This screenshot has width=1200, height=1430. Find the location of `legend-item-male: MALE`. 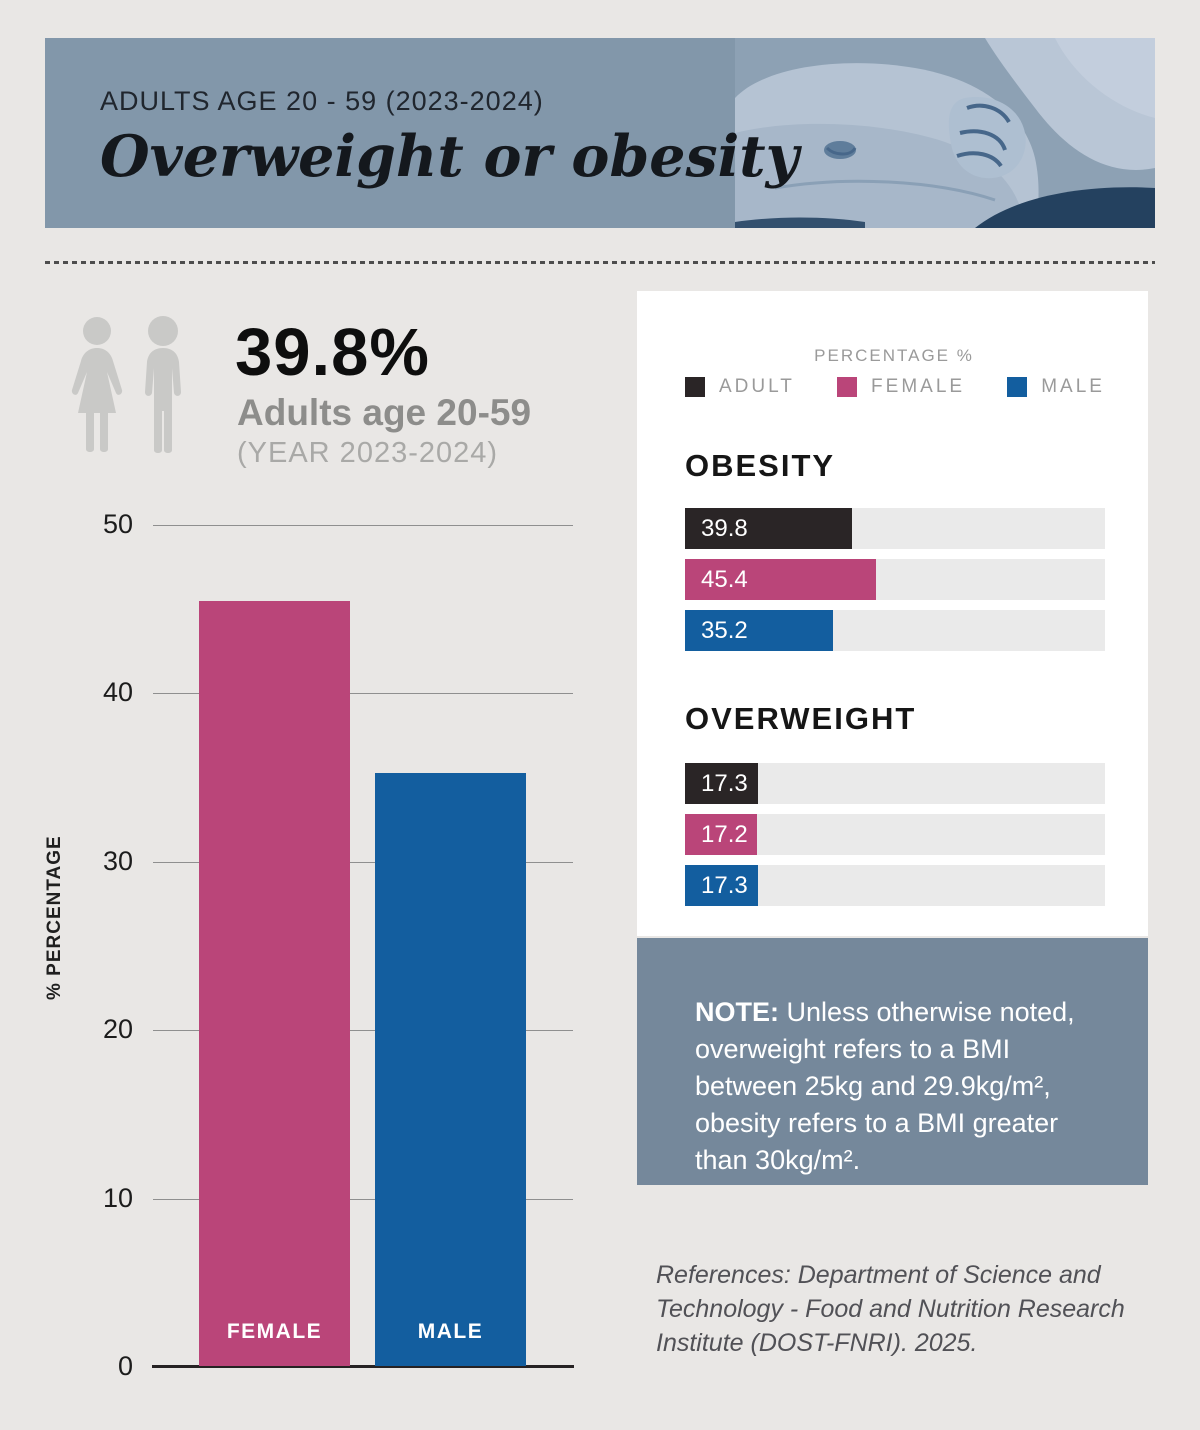

legend-item-male: MALE is located at coordinates (1056, 387).